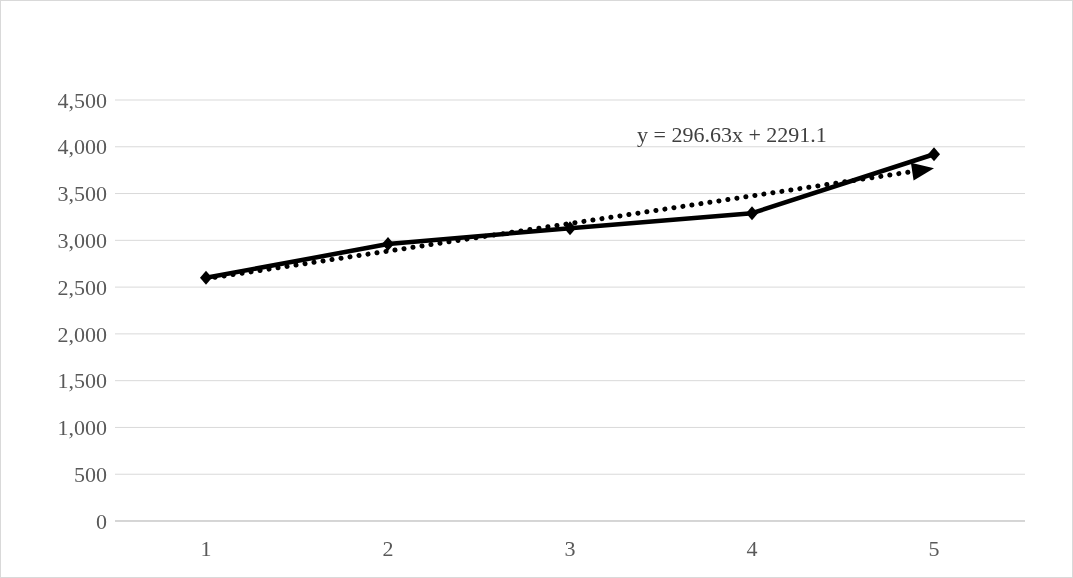 This screenshot has height=578, width=1073. What do you see at coordinates (82, 381) in the screenshot?
I see `y-tick-label: 1,500` at bounding box center [82, 381].